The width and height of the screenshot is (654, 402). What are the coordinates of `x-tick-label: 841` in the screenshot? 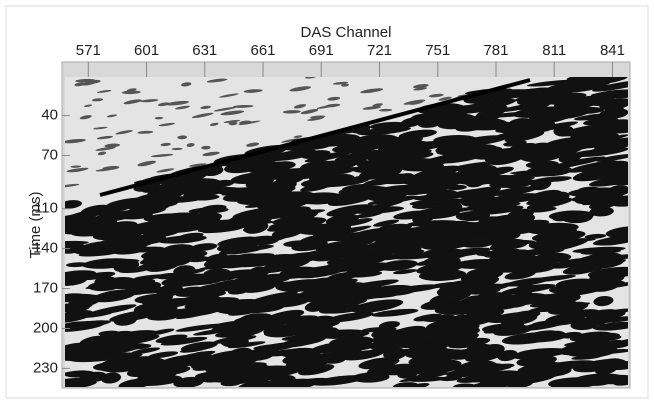 It's located at (612, 50).